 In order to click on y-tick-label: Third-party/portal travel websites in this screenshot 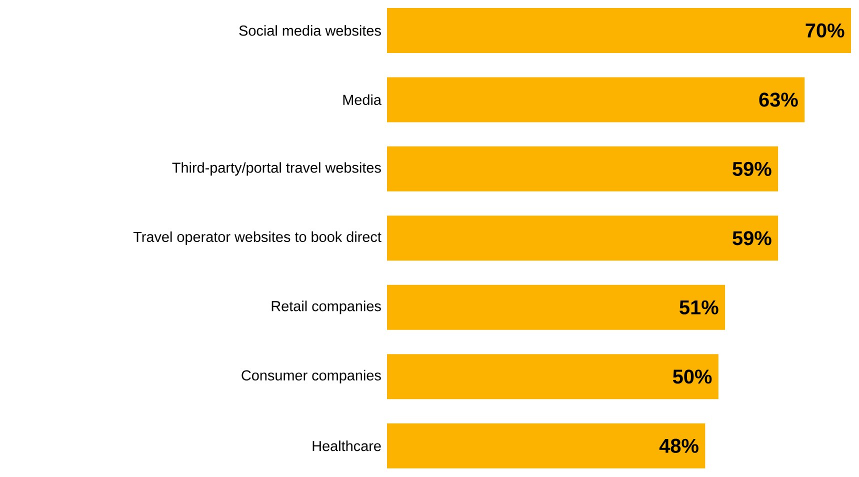, I will do `click(276, 169)`.